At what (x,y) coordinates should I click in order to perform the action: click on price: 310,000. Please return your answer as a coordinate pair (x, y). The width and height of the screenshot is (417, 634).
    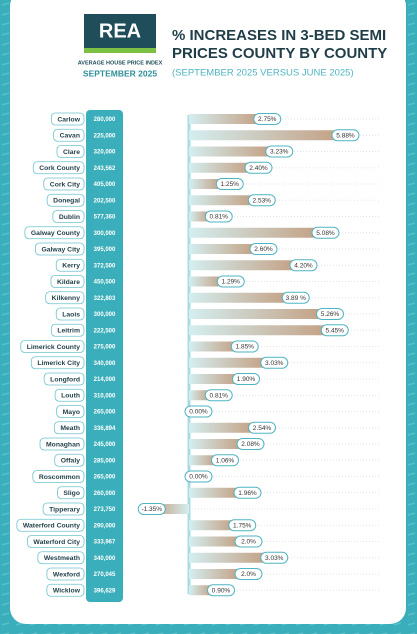
    Looking at the image, I should click on (105, 396).